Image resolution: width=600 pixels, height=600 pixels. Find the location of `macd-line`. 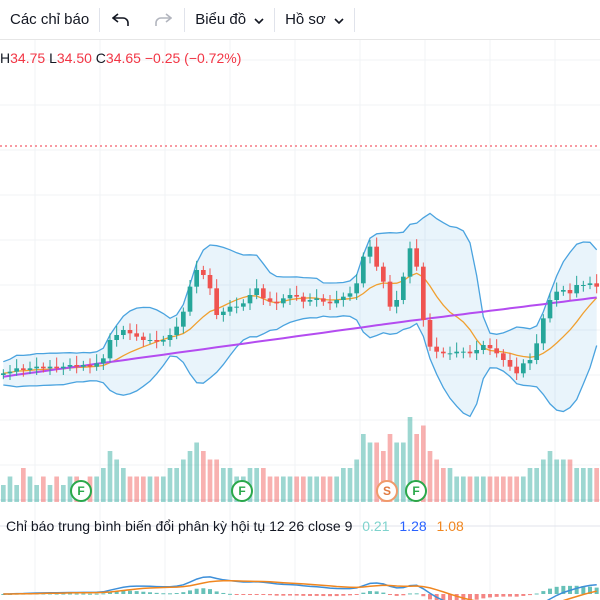

macd-line is located at coordinates (300, 588).